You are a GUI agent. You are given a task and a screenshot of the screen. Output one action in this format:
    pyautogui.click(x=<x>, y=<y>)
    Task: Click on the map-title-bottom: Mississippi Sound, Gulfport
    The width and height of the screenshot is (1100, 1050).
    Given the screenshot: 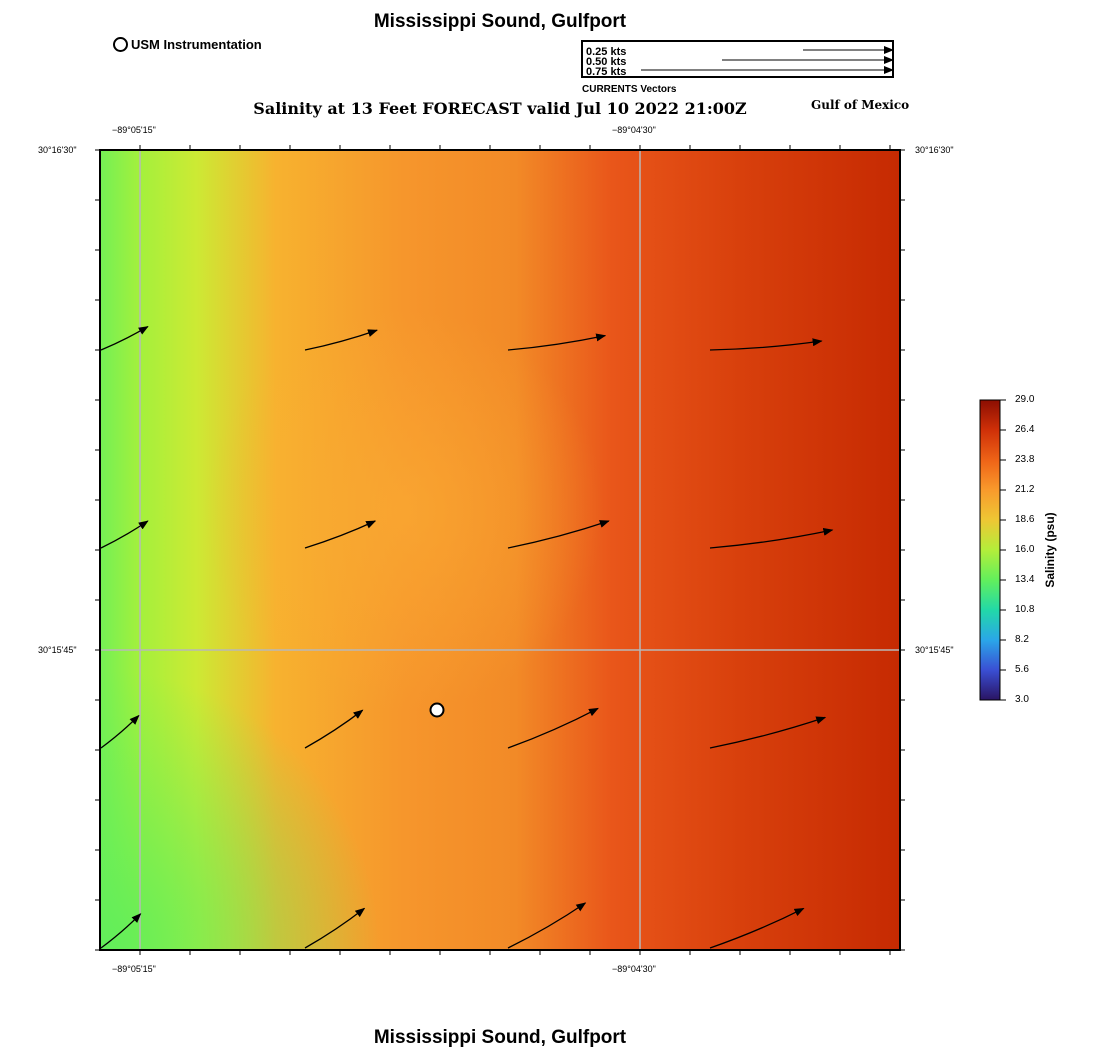 What is the action you would take?
    pyautogui.click(x=500, y=1037)
    